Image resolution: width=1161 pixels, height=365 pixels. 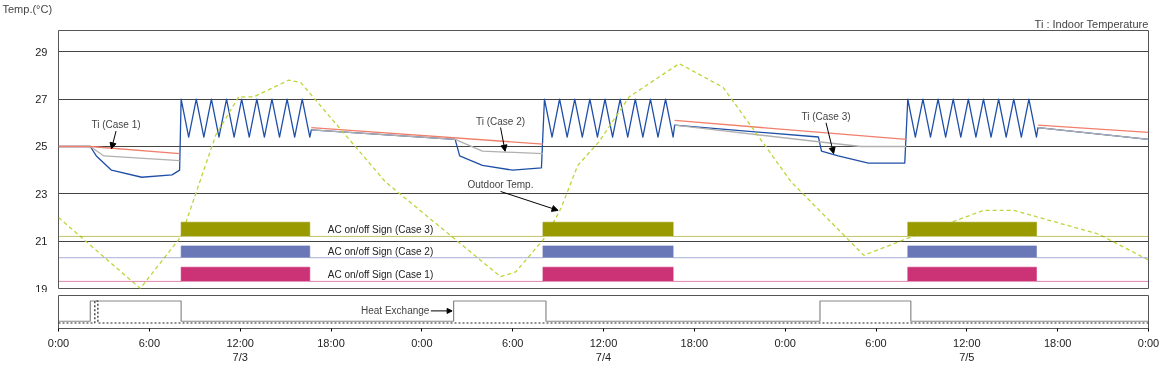 I want to click on series-label: AC on/off Sign (Case 1), so click(x=380, y=274).